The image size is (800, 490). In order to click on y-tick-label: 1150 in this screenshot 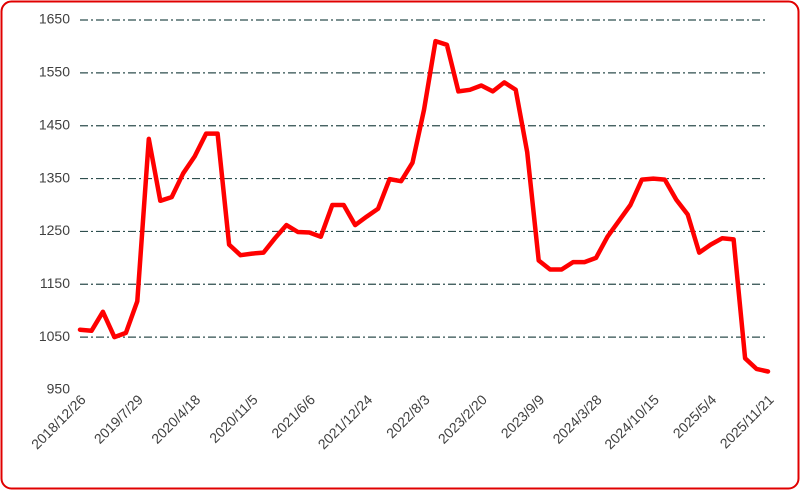, I will do `click(55, 283)`.